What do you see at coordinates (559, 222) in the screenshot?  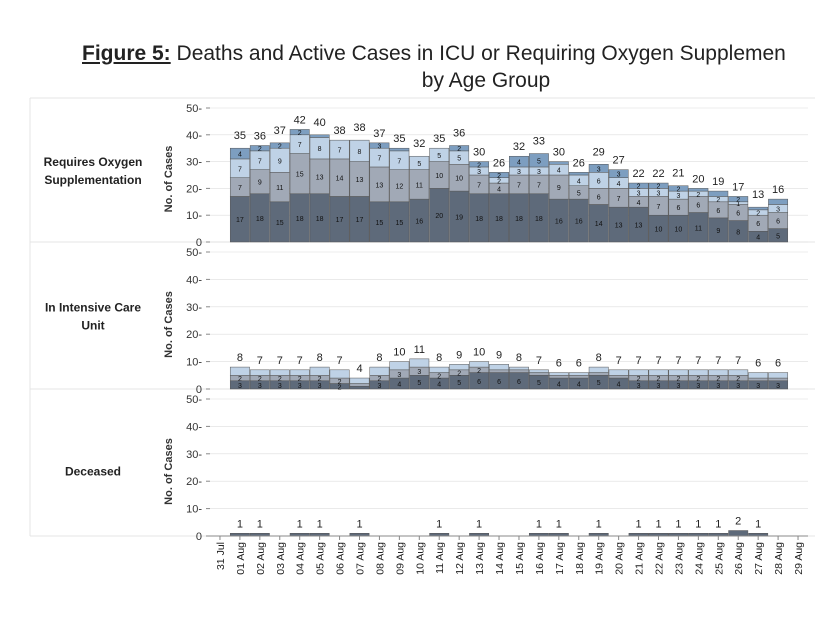 I see `segment-label: 16` at bounding box center [559, 222].